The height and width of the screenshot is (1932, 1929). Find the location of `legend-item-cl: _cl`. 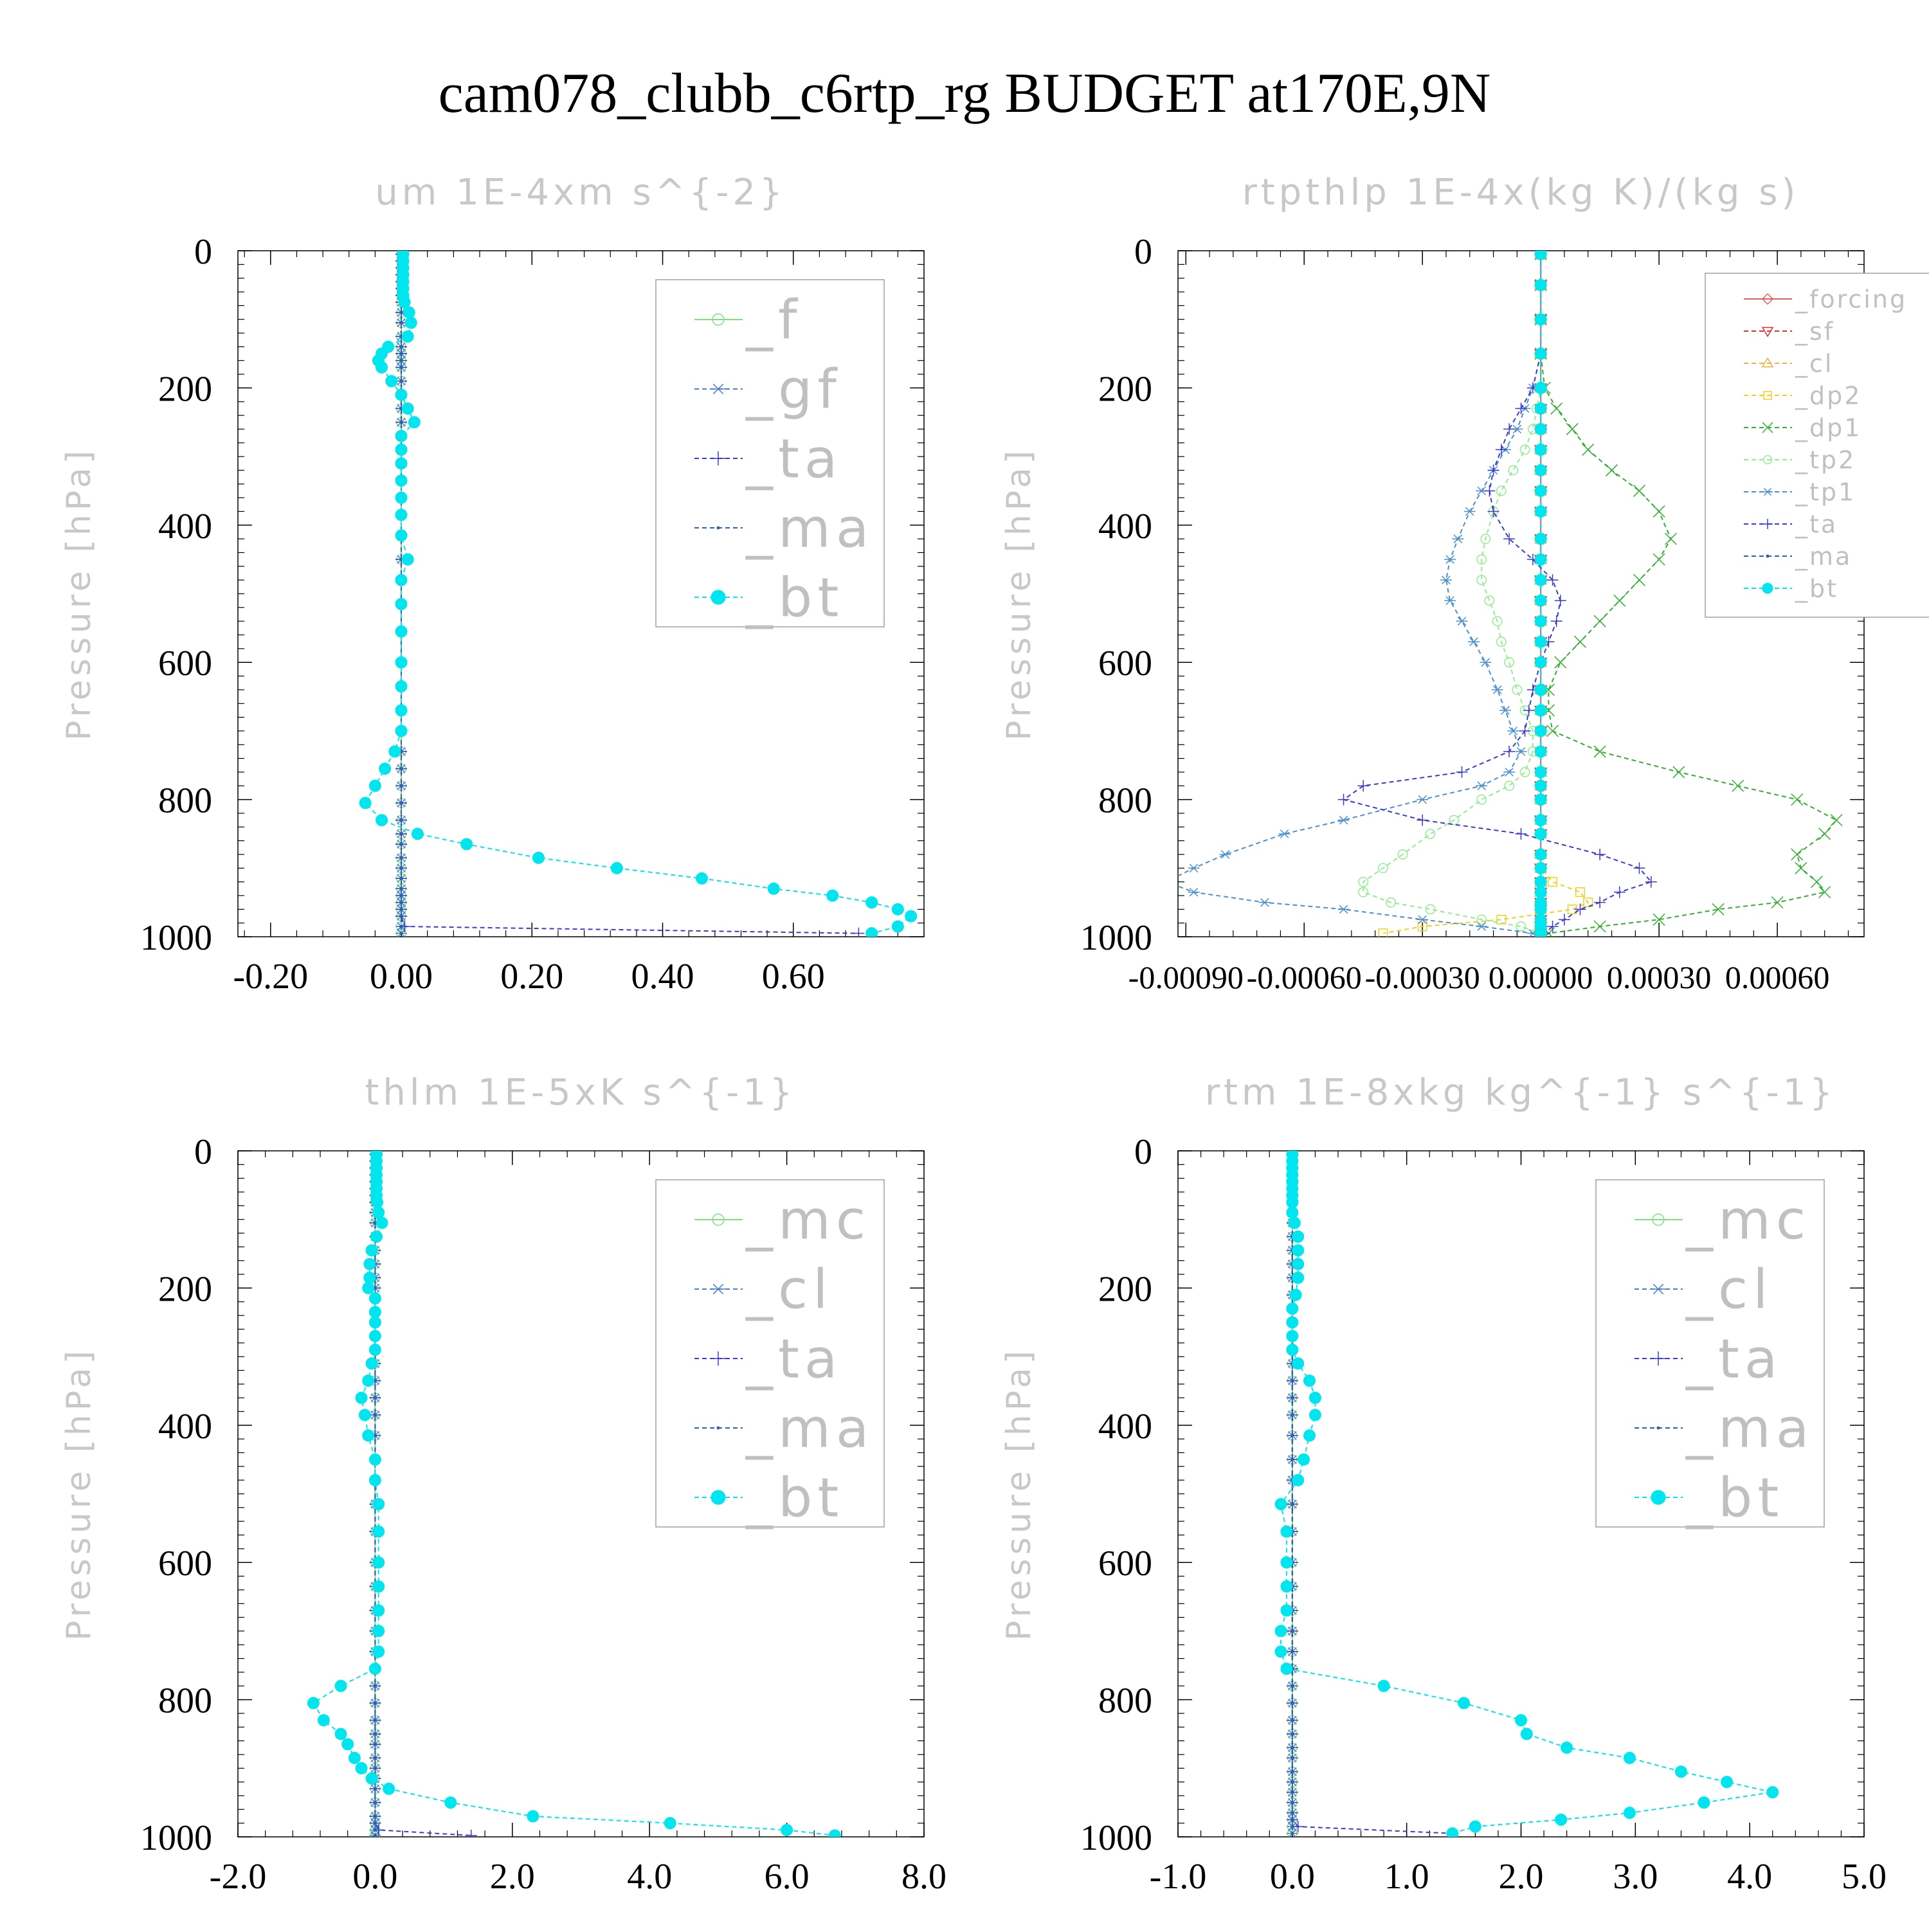

legend-item-cl: _cl is located at coordinates (763, 1289).